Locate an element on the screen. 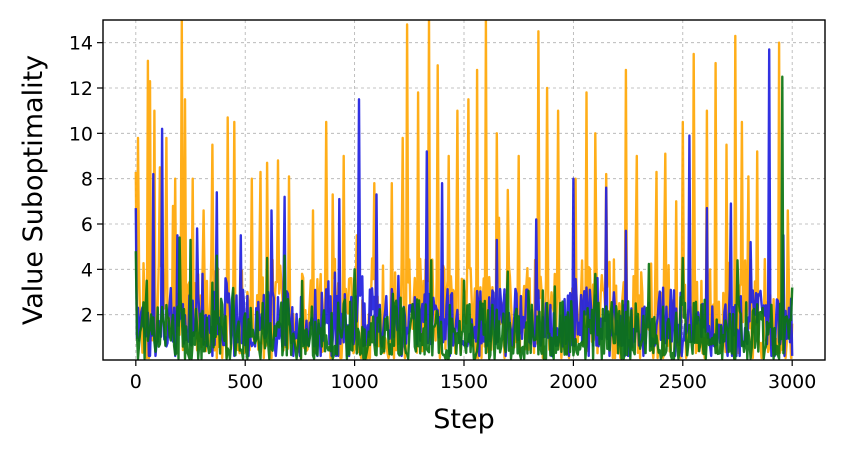 This screenshot has width=847, height=456. x-tick-label: 2000 is located at coordinates (573, 382).